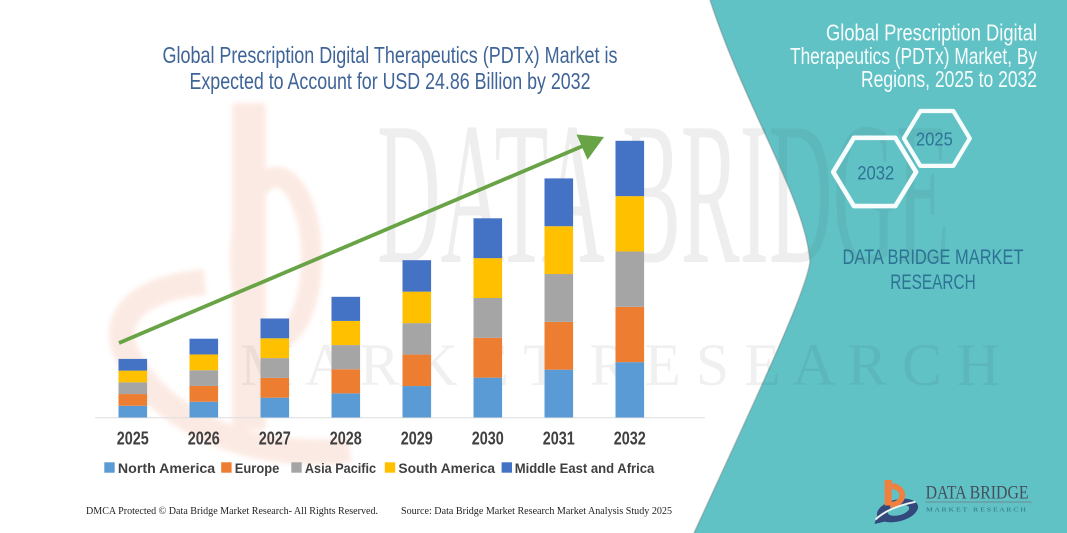 The height and width of the screenshot is (533, 1067). What do you see at coordinates (204, 439) in the screenshot?
I see `svg-text: 2026` at bounding box center [204, 439].